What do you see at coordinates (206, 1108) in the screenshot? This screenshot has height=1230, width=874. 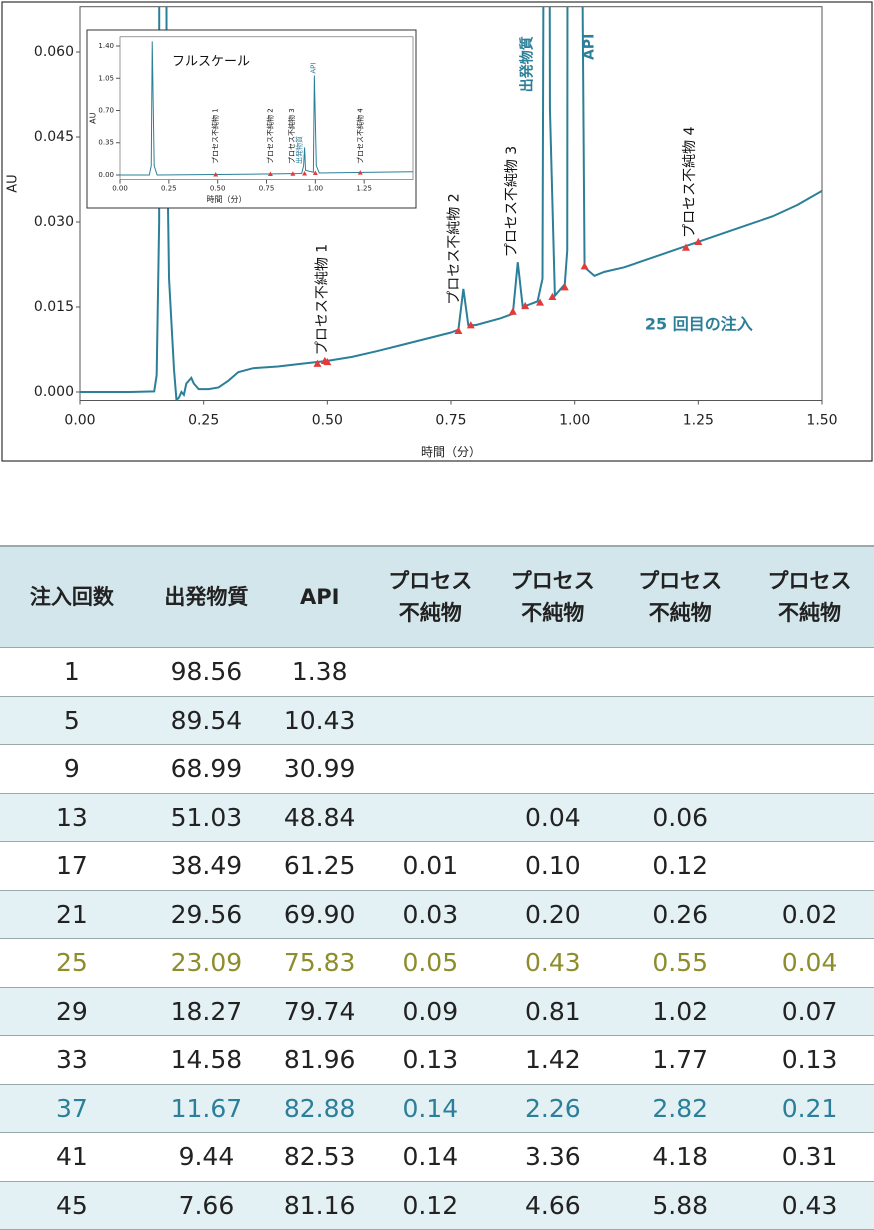 I see `table-cell: 11.67` at bounding box center [206, 1108].